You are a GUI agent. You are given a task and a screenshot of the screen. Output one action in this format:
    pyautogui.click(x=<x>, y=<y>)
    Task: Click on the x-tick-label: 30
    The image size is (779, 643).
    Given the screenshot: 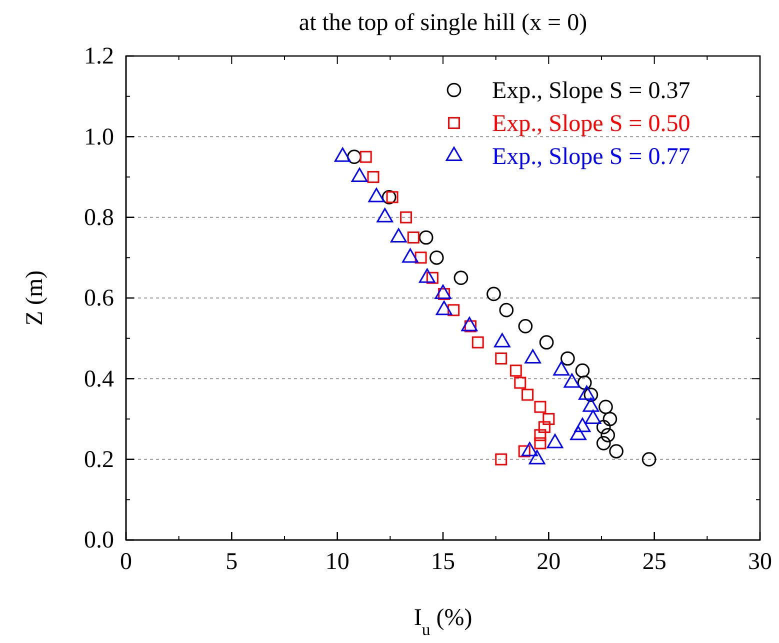 What is the action you would take?
    pyautogui.click(x=760, y=562)
    